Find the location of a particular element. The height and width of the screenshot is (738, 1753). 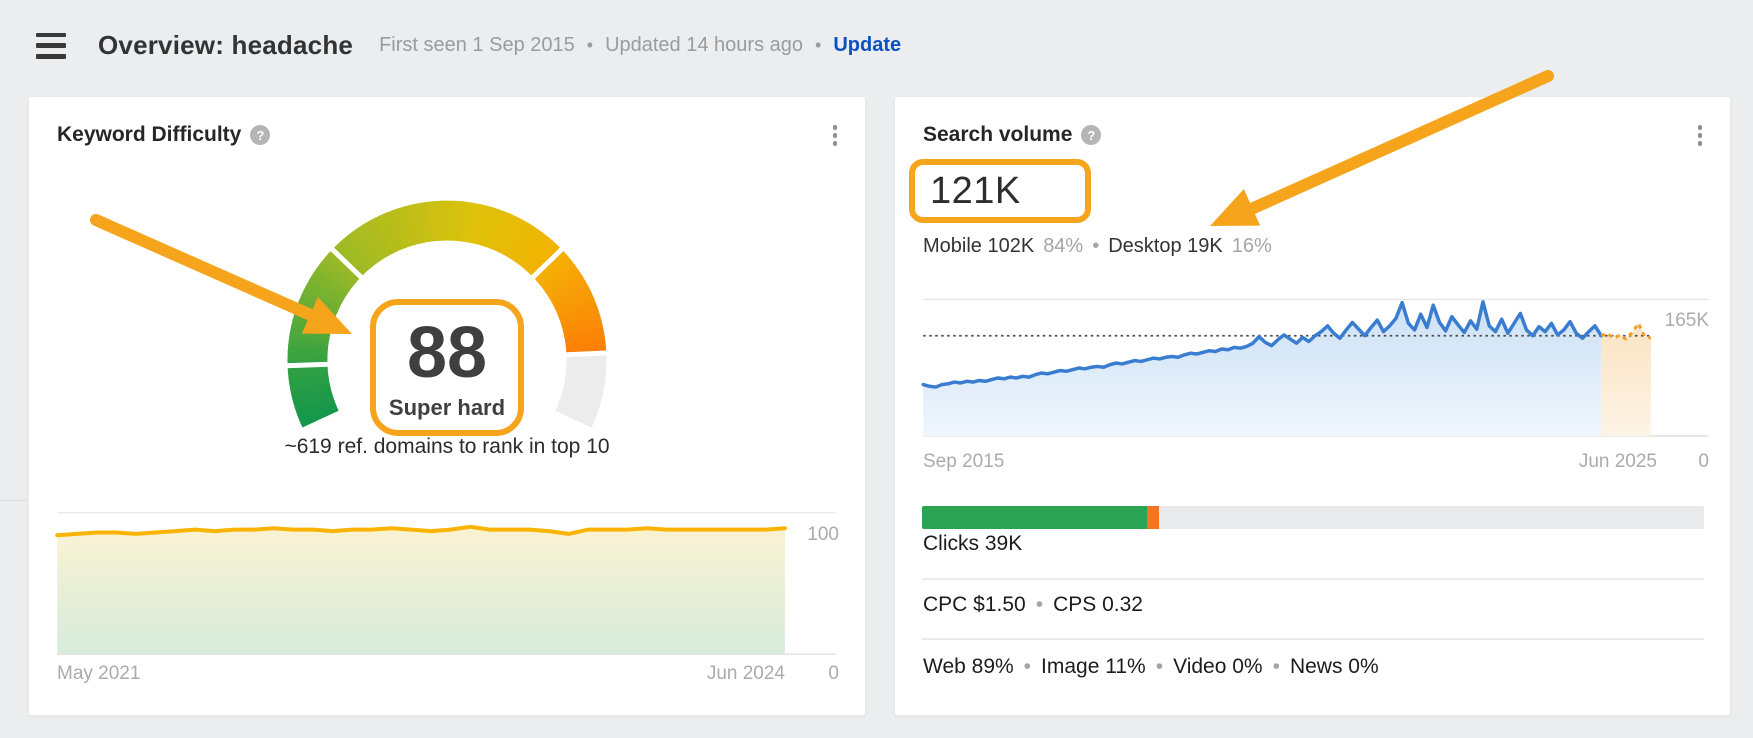

sv-x-axis-start-label: Sep 2015 is located at coordinates (964, 461).